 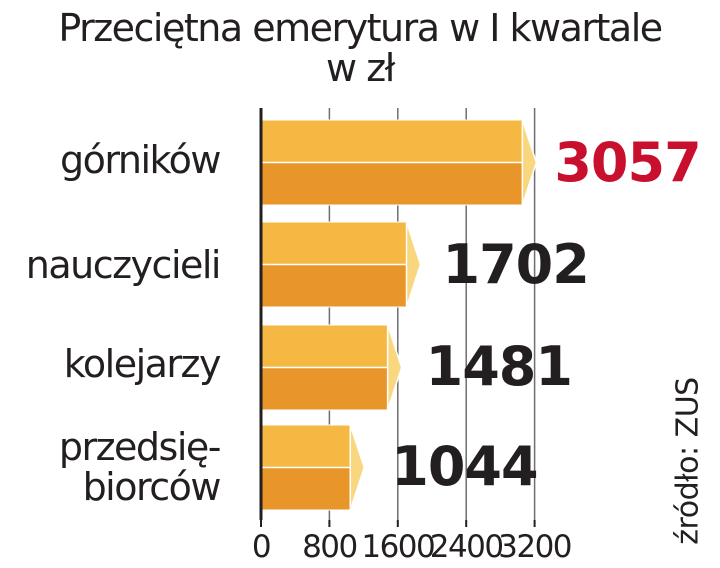 I want to click on category-label-przedsiebiorcow-line1: przedsię-, so click(x=140, y=447).